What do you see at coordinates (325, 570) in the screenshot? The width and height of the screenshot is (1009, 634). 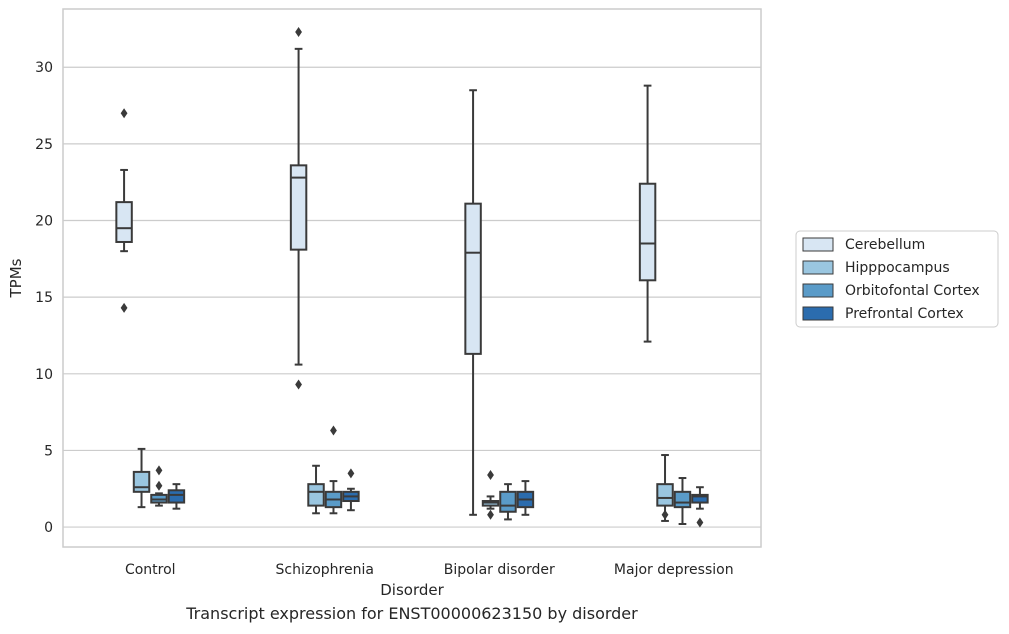 I see `x-tick-label: Schizophrenia` at bounding box center [325, 570].